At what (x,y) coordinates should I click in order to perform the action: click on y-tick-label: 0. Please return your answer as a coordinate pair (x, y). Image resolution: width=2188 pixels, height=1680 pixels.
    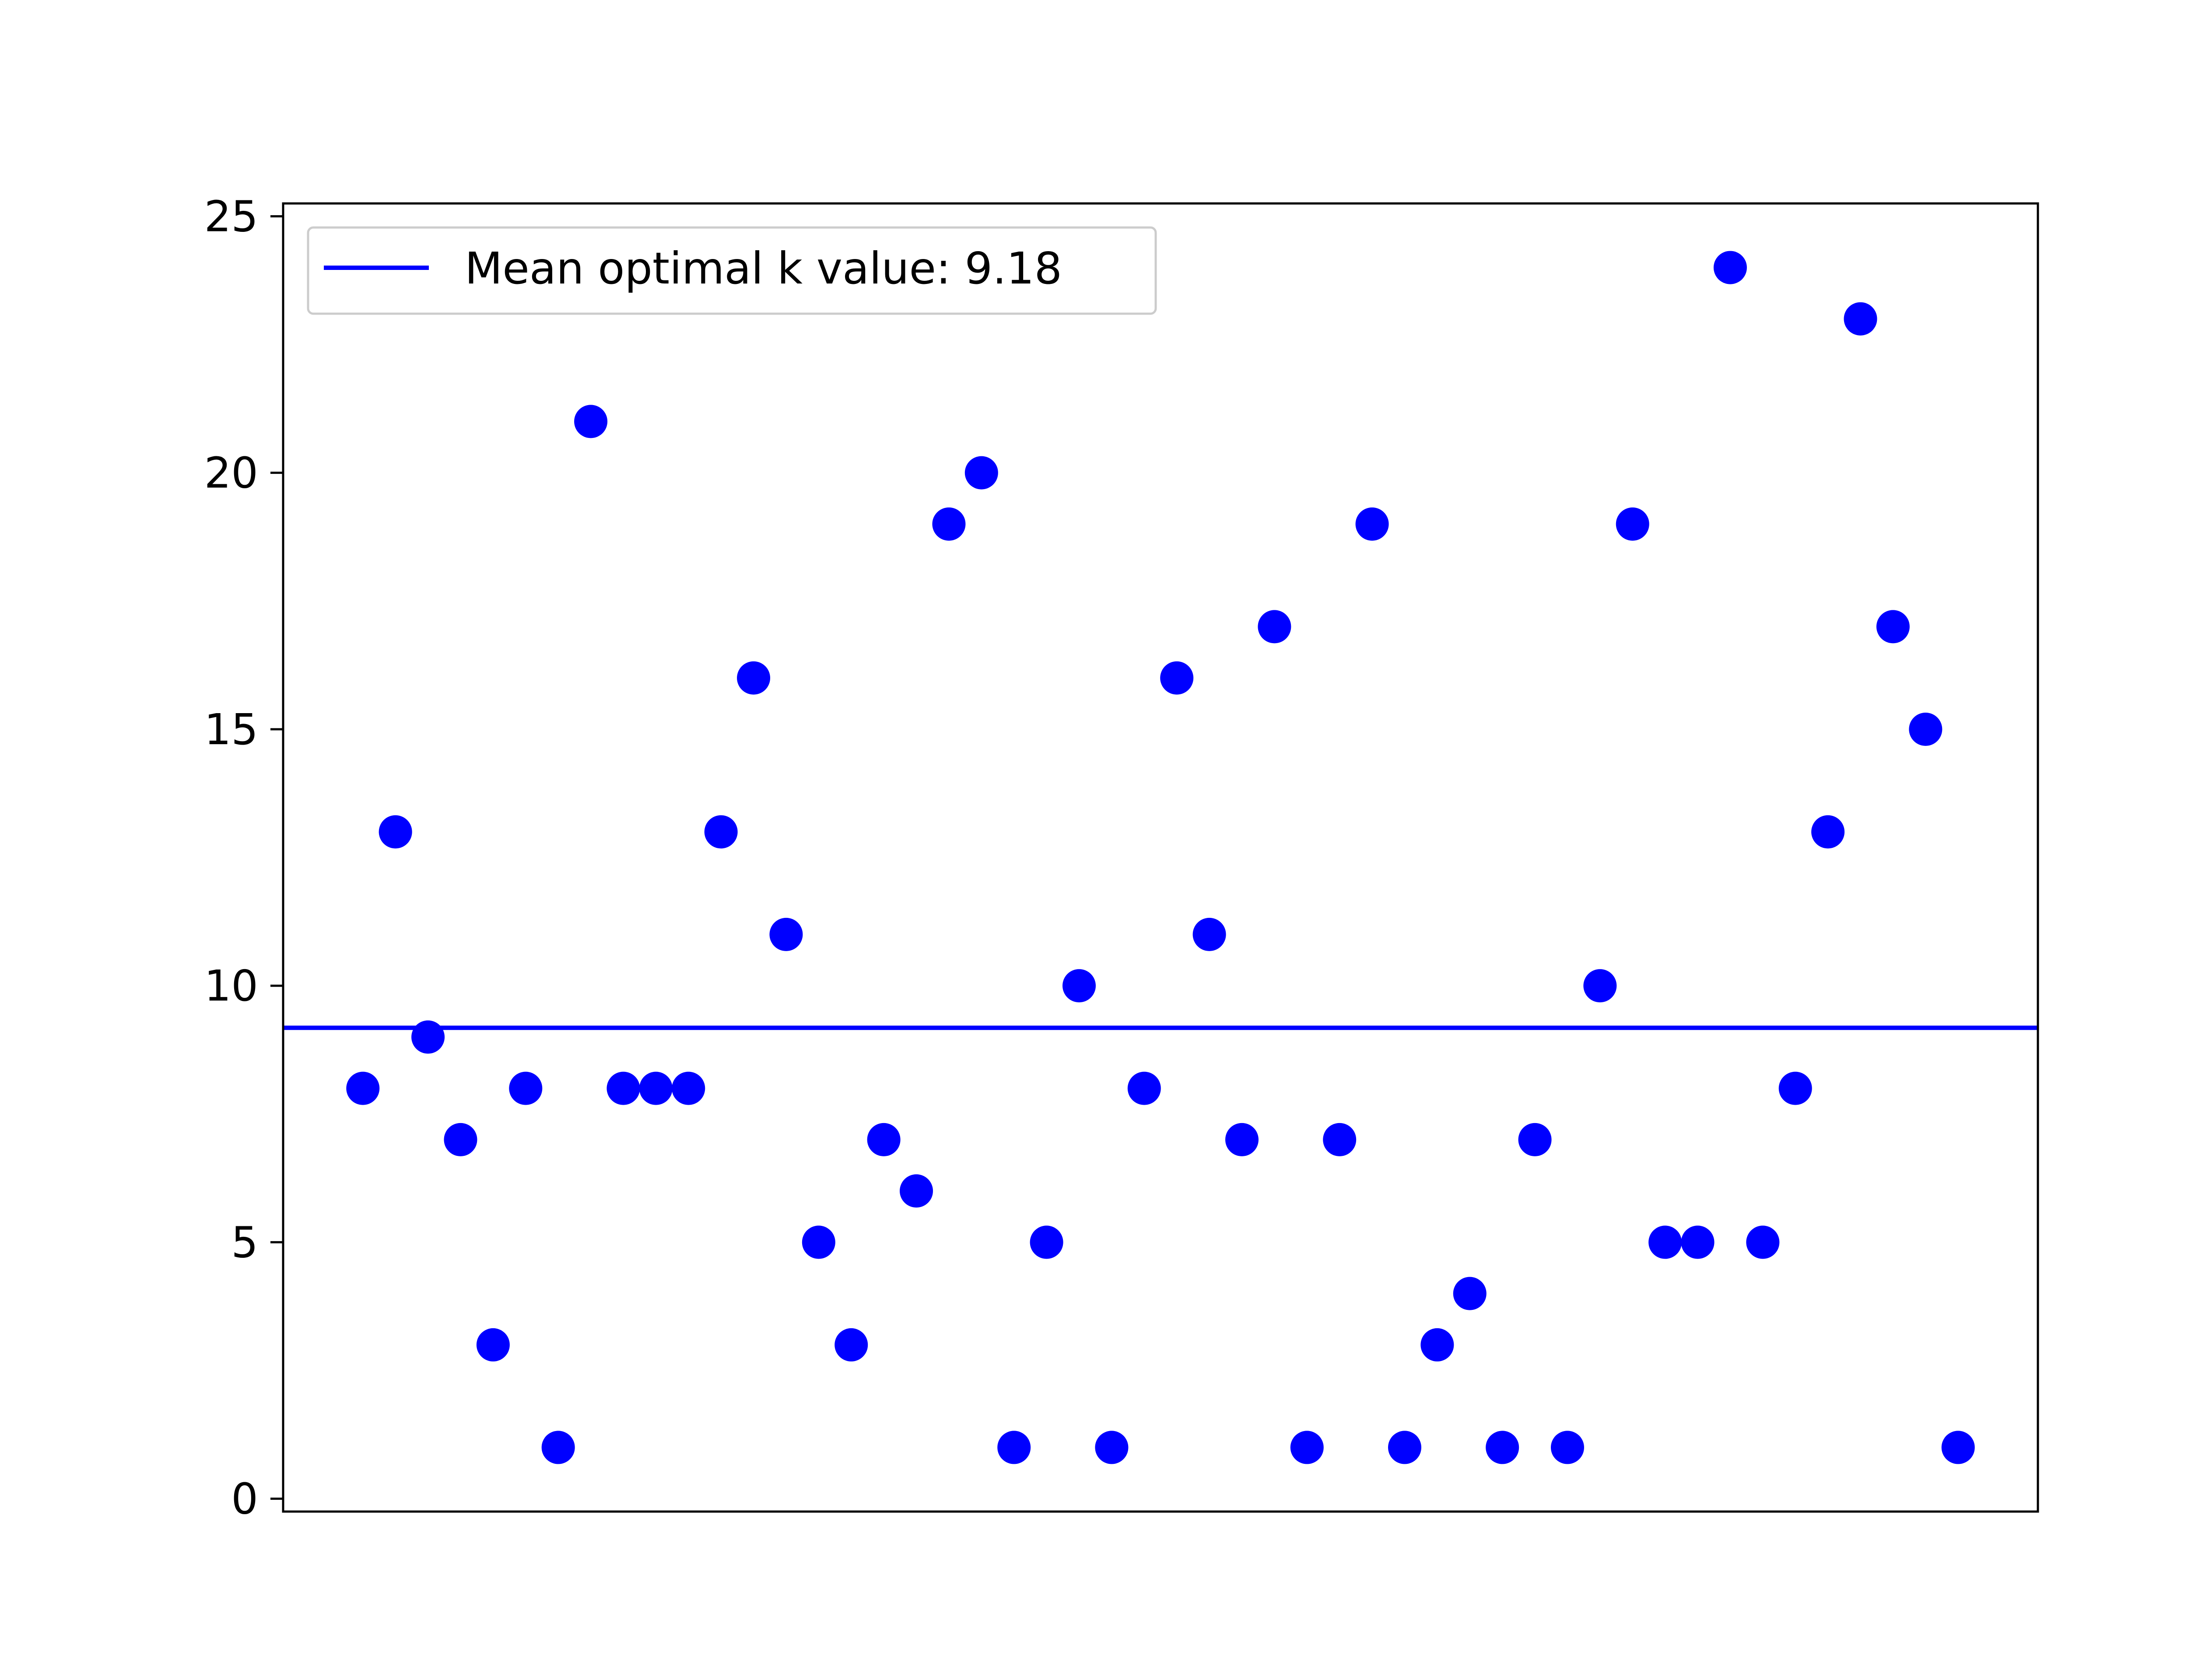
    Looking at the image, I should click on (244, 1499).